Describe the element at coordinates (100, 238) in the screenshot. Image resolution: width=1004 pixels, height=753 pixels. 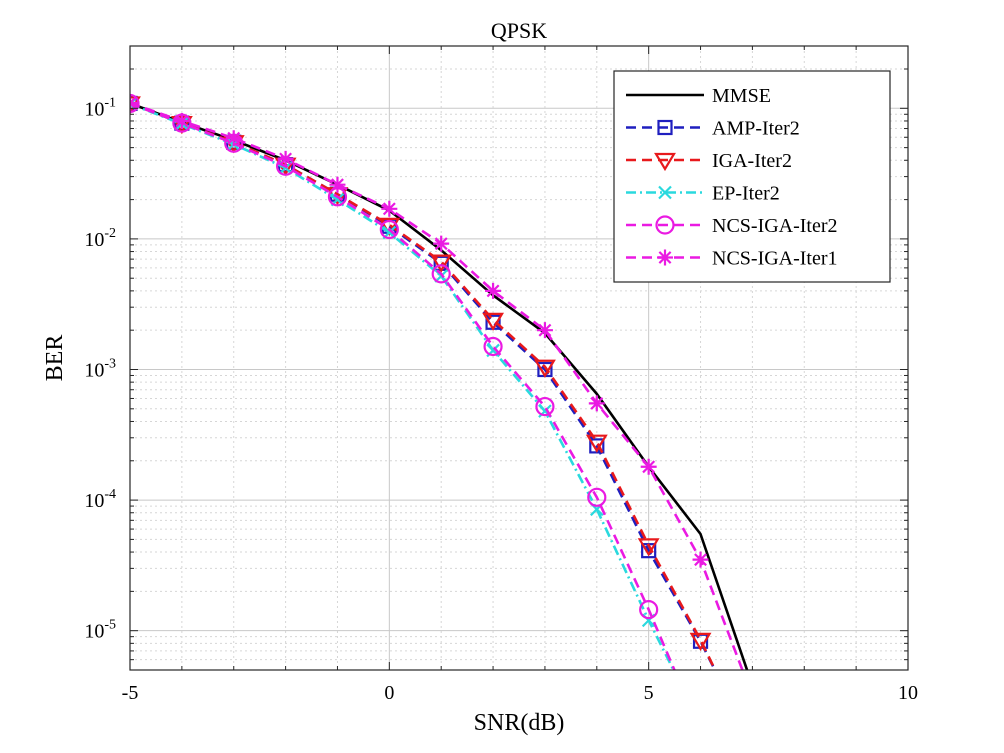
I see `y-tick-label: 10⁻²` at that location.